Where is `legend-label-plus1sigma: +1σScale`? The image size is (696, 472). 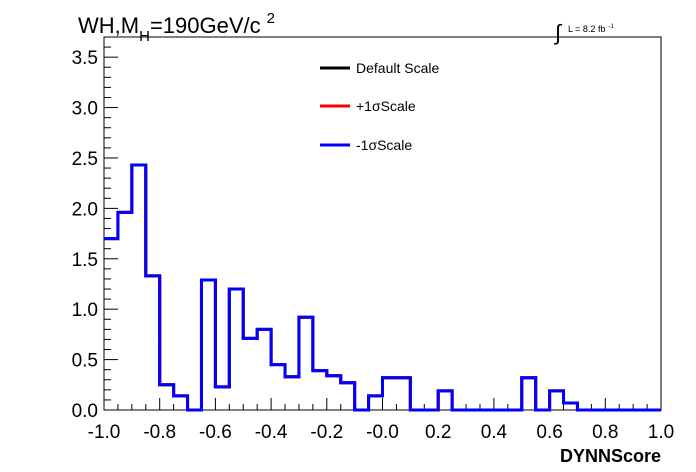 legend-label-plus1sigma: +1σScale is located at coordinates (386, 106).